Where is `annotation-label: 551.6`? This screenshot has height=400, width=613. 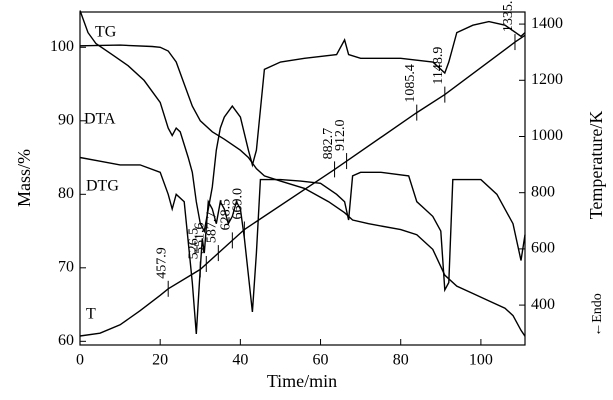 annotation-label: 551.6 is located at coordinates (200, 238).